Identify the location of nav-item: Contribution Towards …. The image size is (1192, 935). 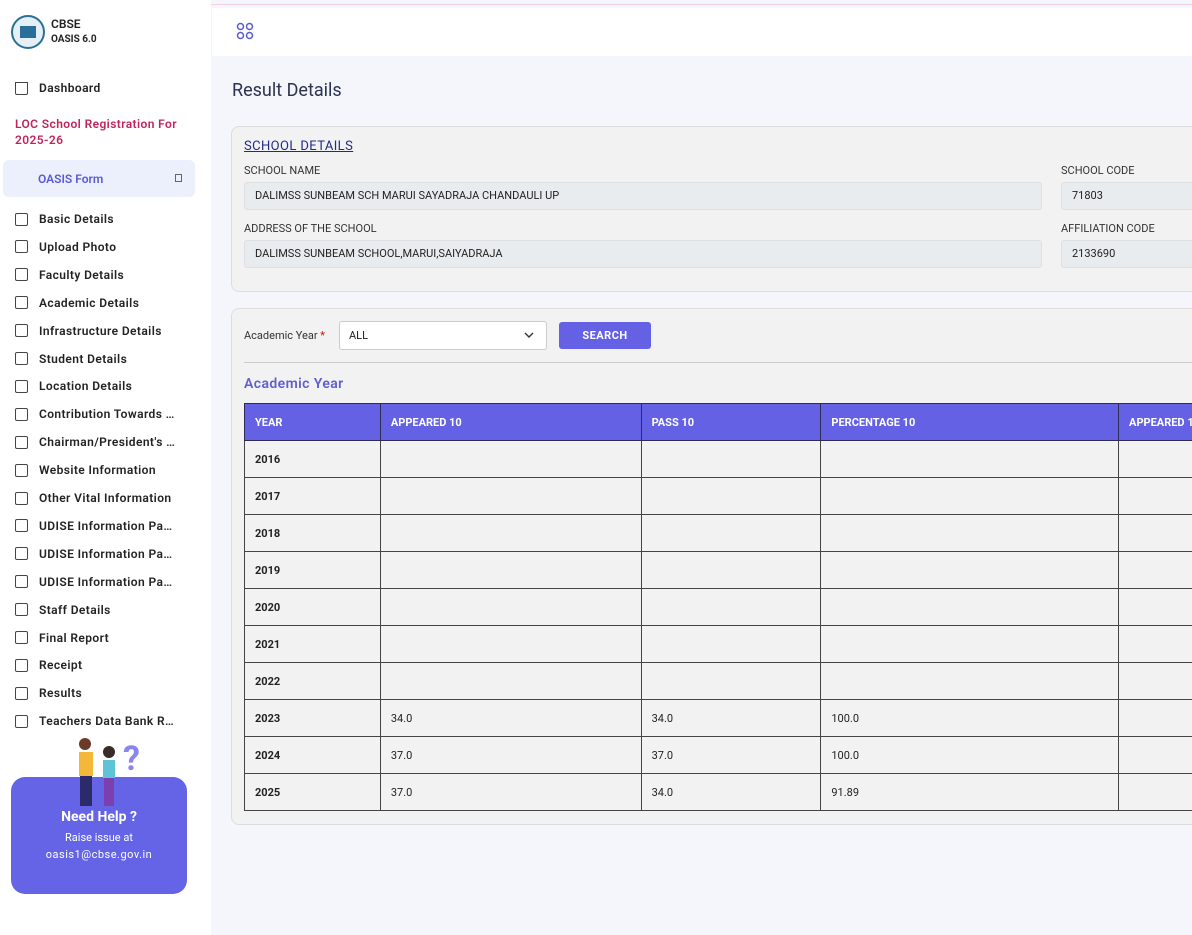
(95, 414).